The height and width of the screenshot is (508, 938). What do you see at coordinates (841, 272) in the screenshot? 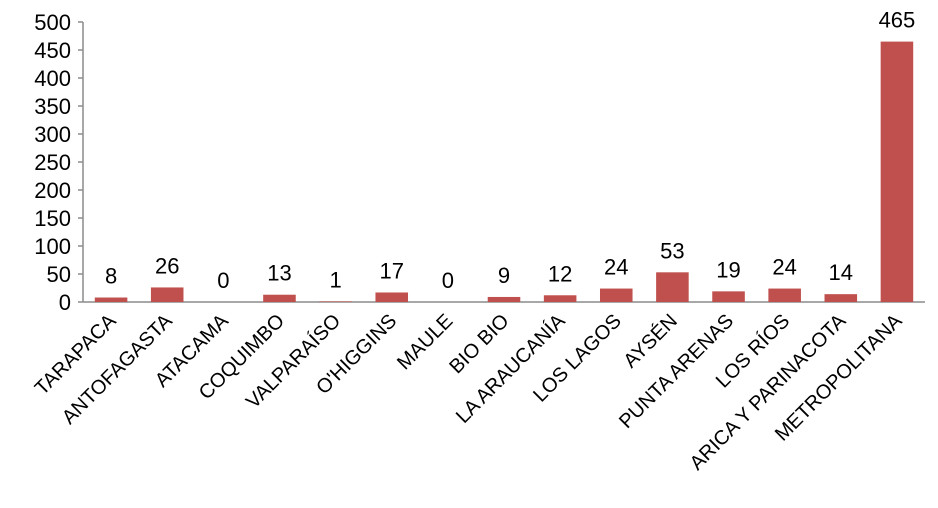
I see `data-label: 14` at bounding box center [841, 272].